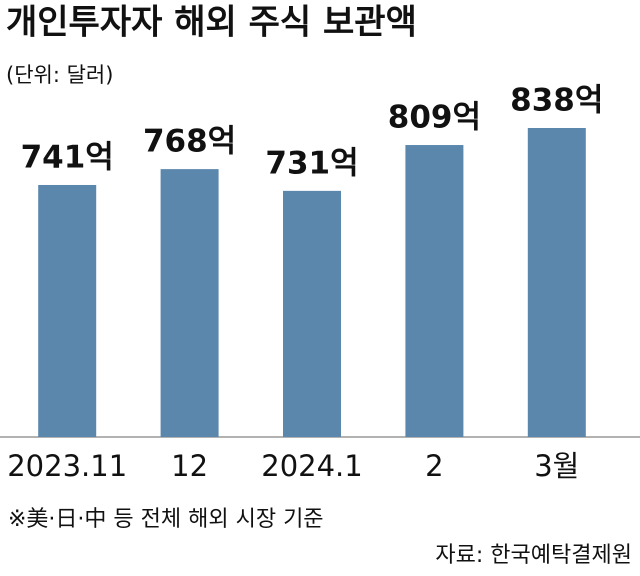  Describe the element at coordinates (434, 118) in the screenshot. I see `value-label: 809억` at that location.